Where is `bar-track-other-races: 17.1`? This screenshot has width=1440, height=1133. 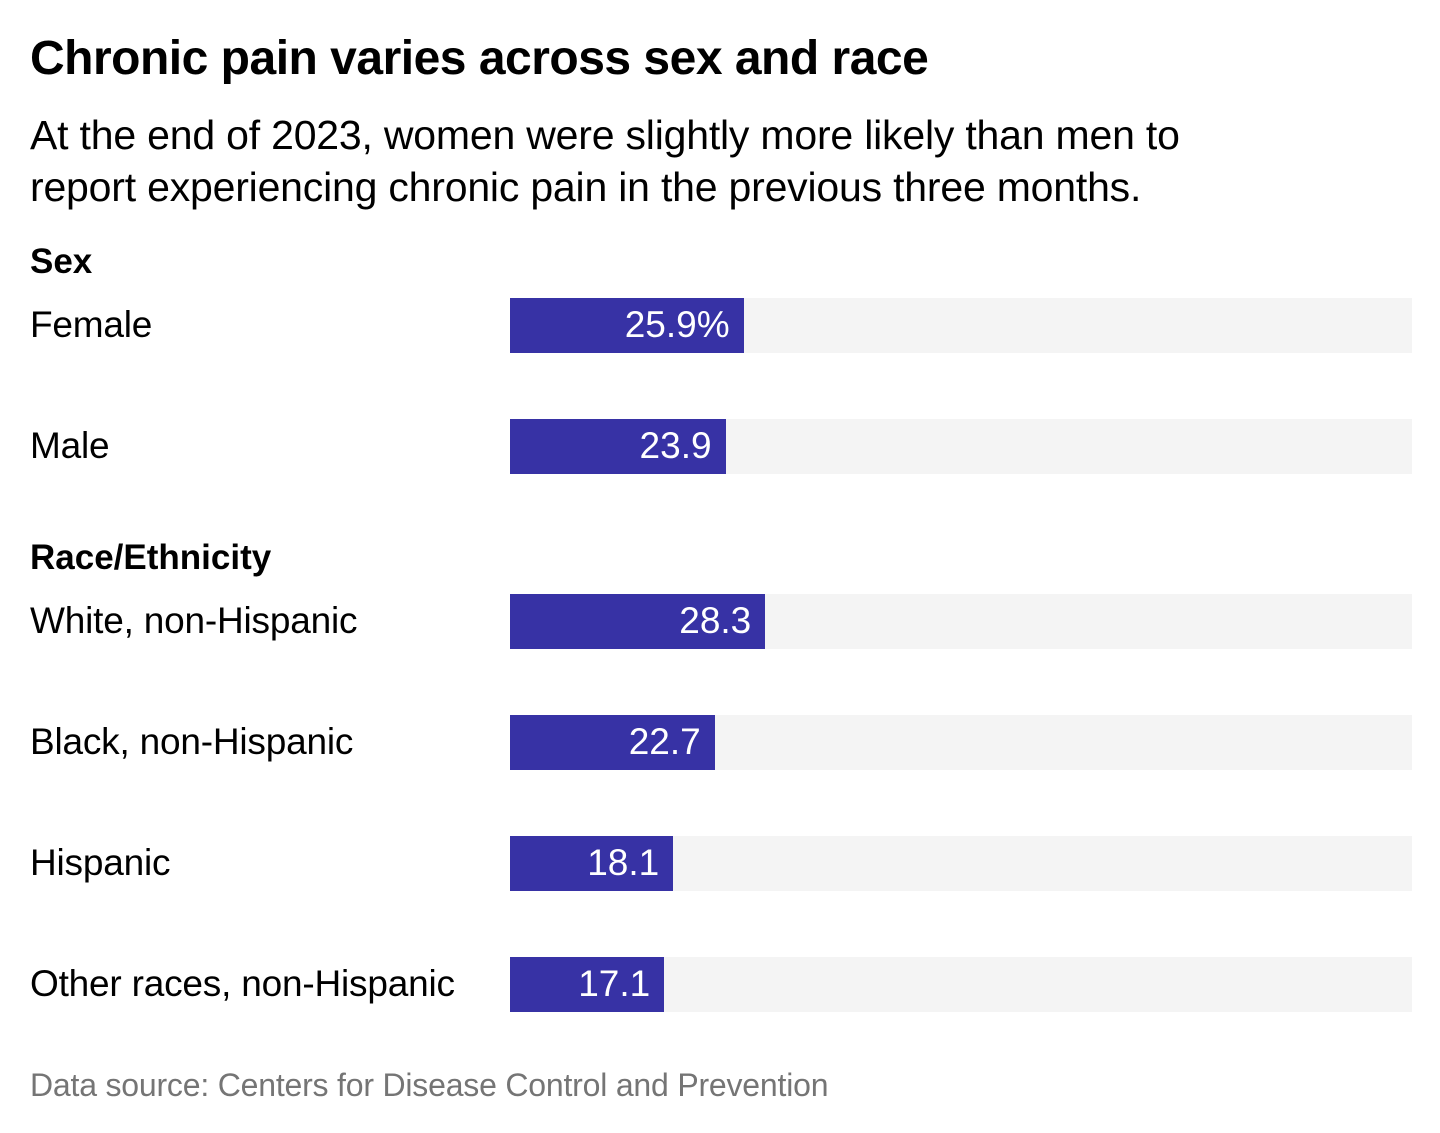 bar-track-other-races: 17.1 is located at coordinates (961, 984).